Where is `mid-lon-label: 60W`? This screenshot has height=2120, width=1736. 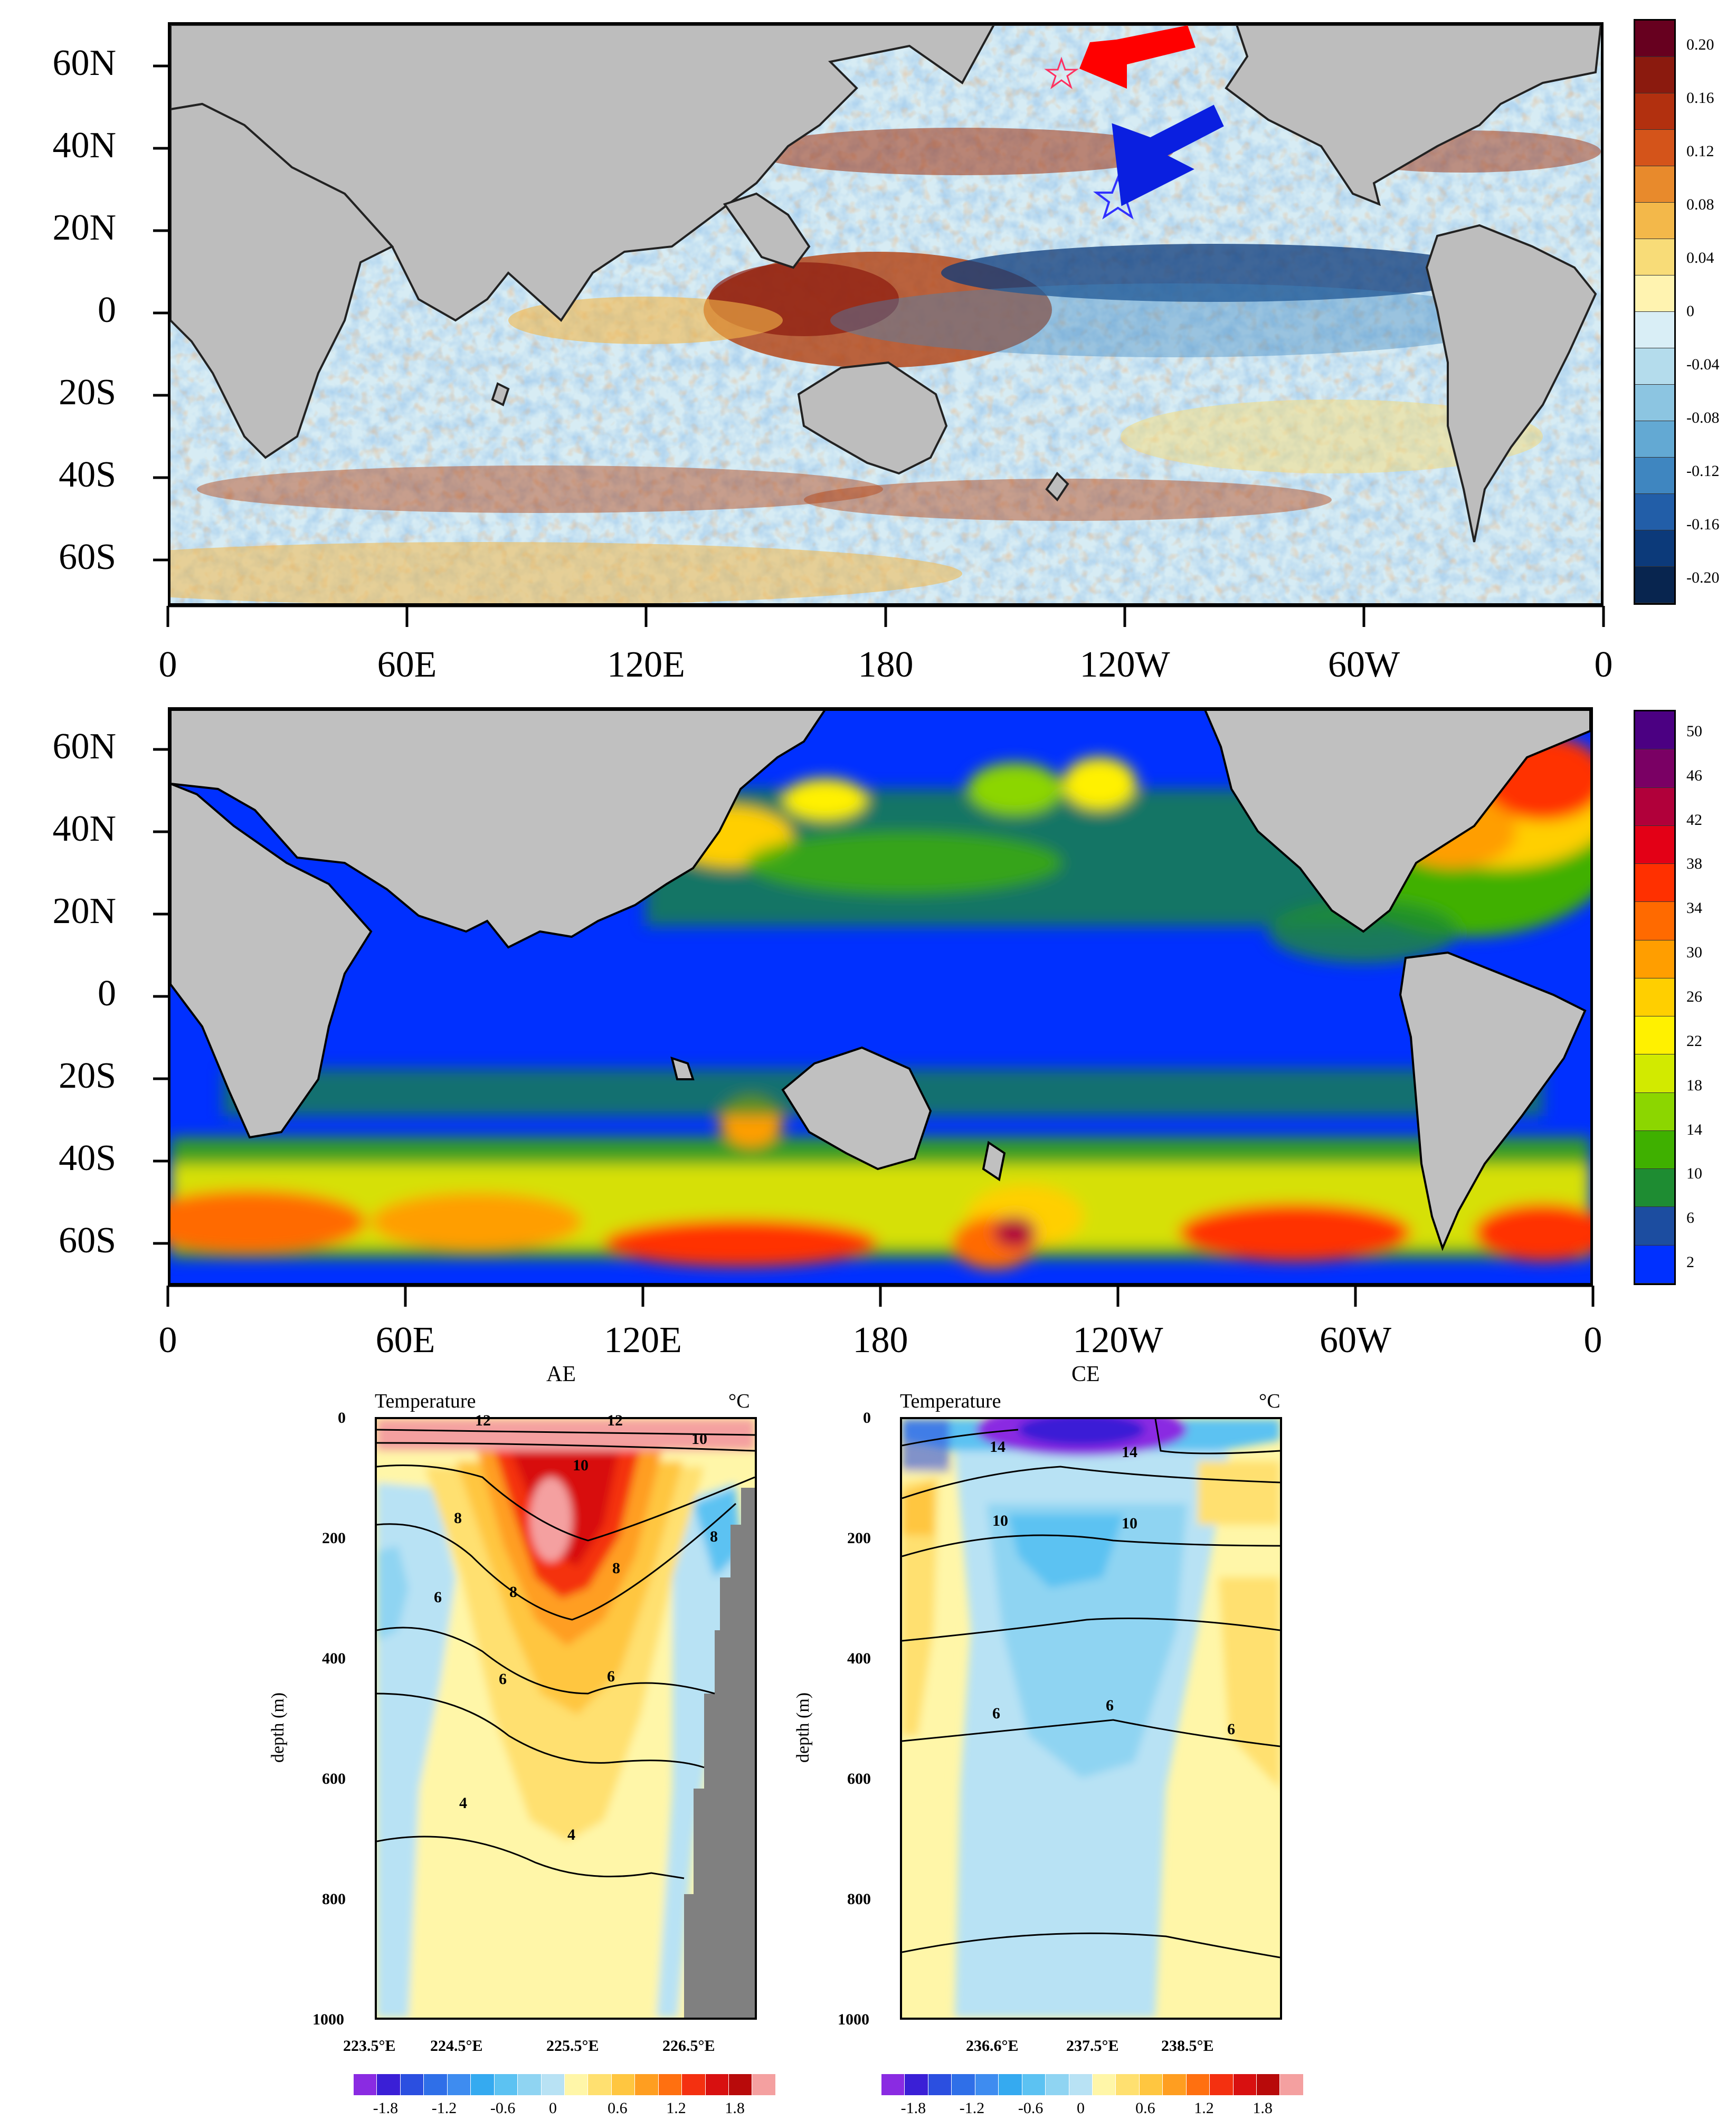 mid-lon-label: 60W is located at coordinates (1355, 1340).